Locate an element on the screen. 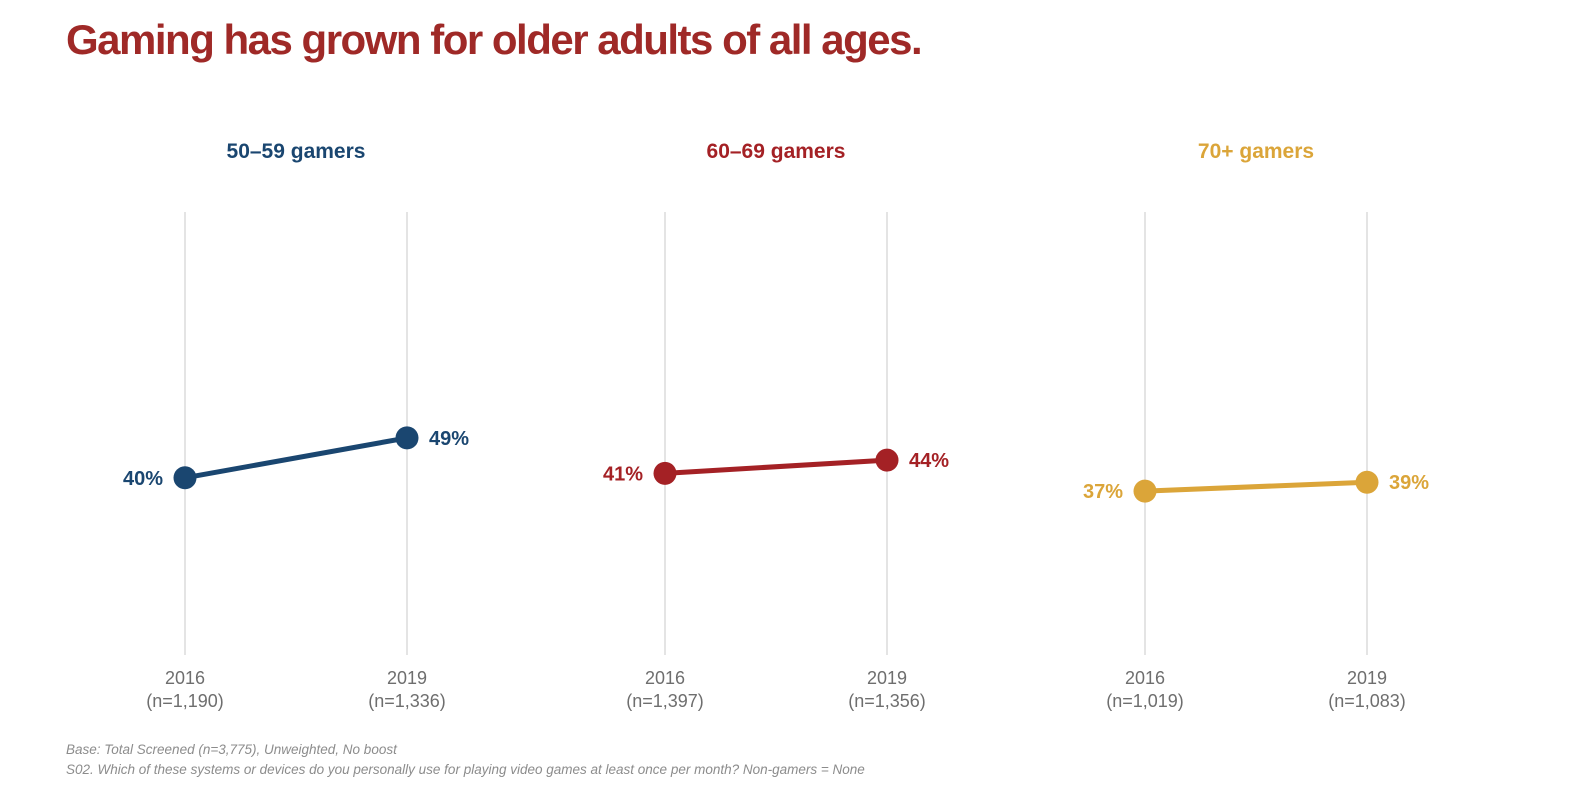  value-label-2019: 49% is located at coordinates (449, 439).